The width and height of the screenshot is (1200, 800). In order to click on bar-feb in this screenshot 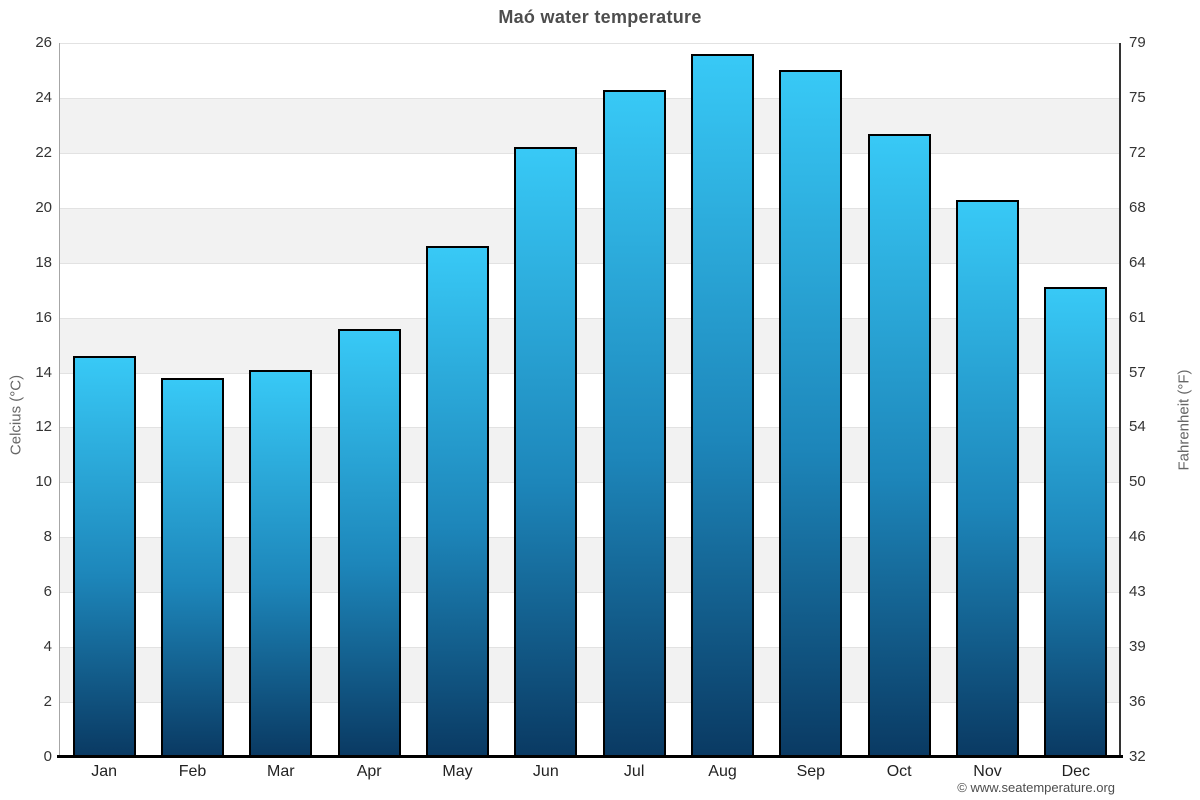, I will do `click(192, 567)`.